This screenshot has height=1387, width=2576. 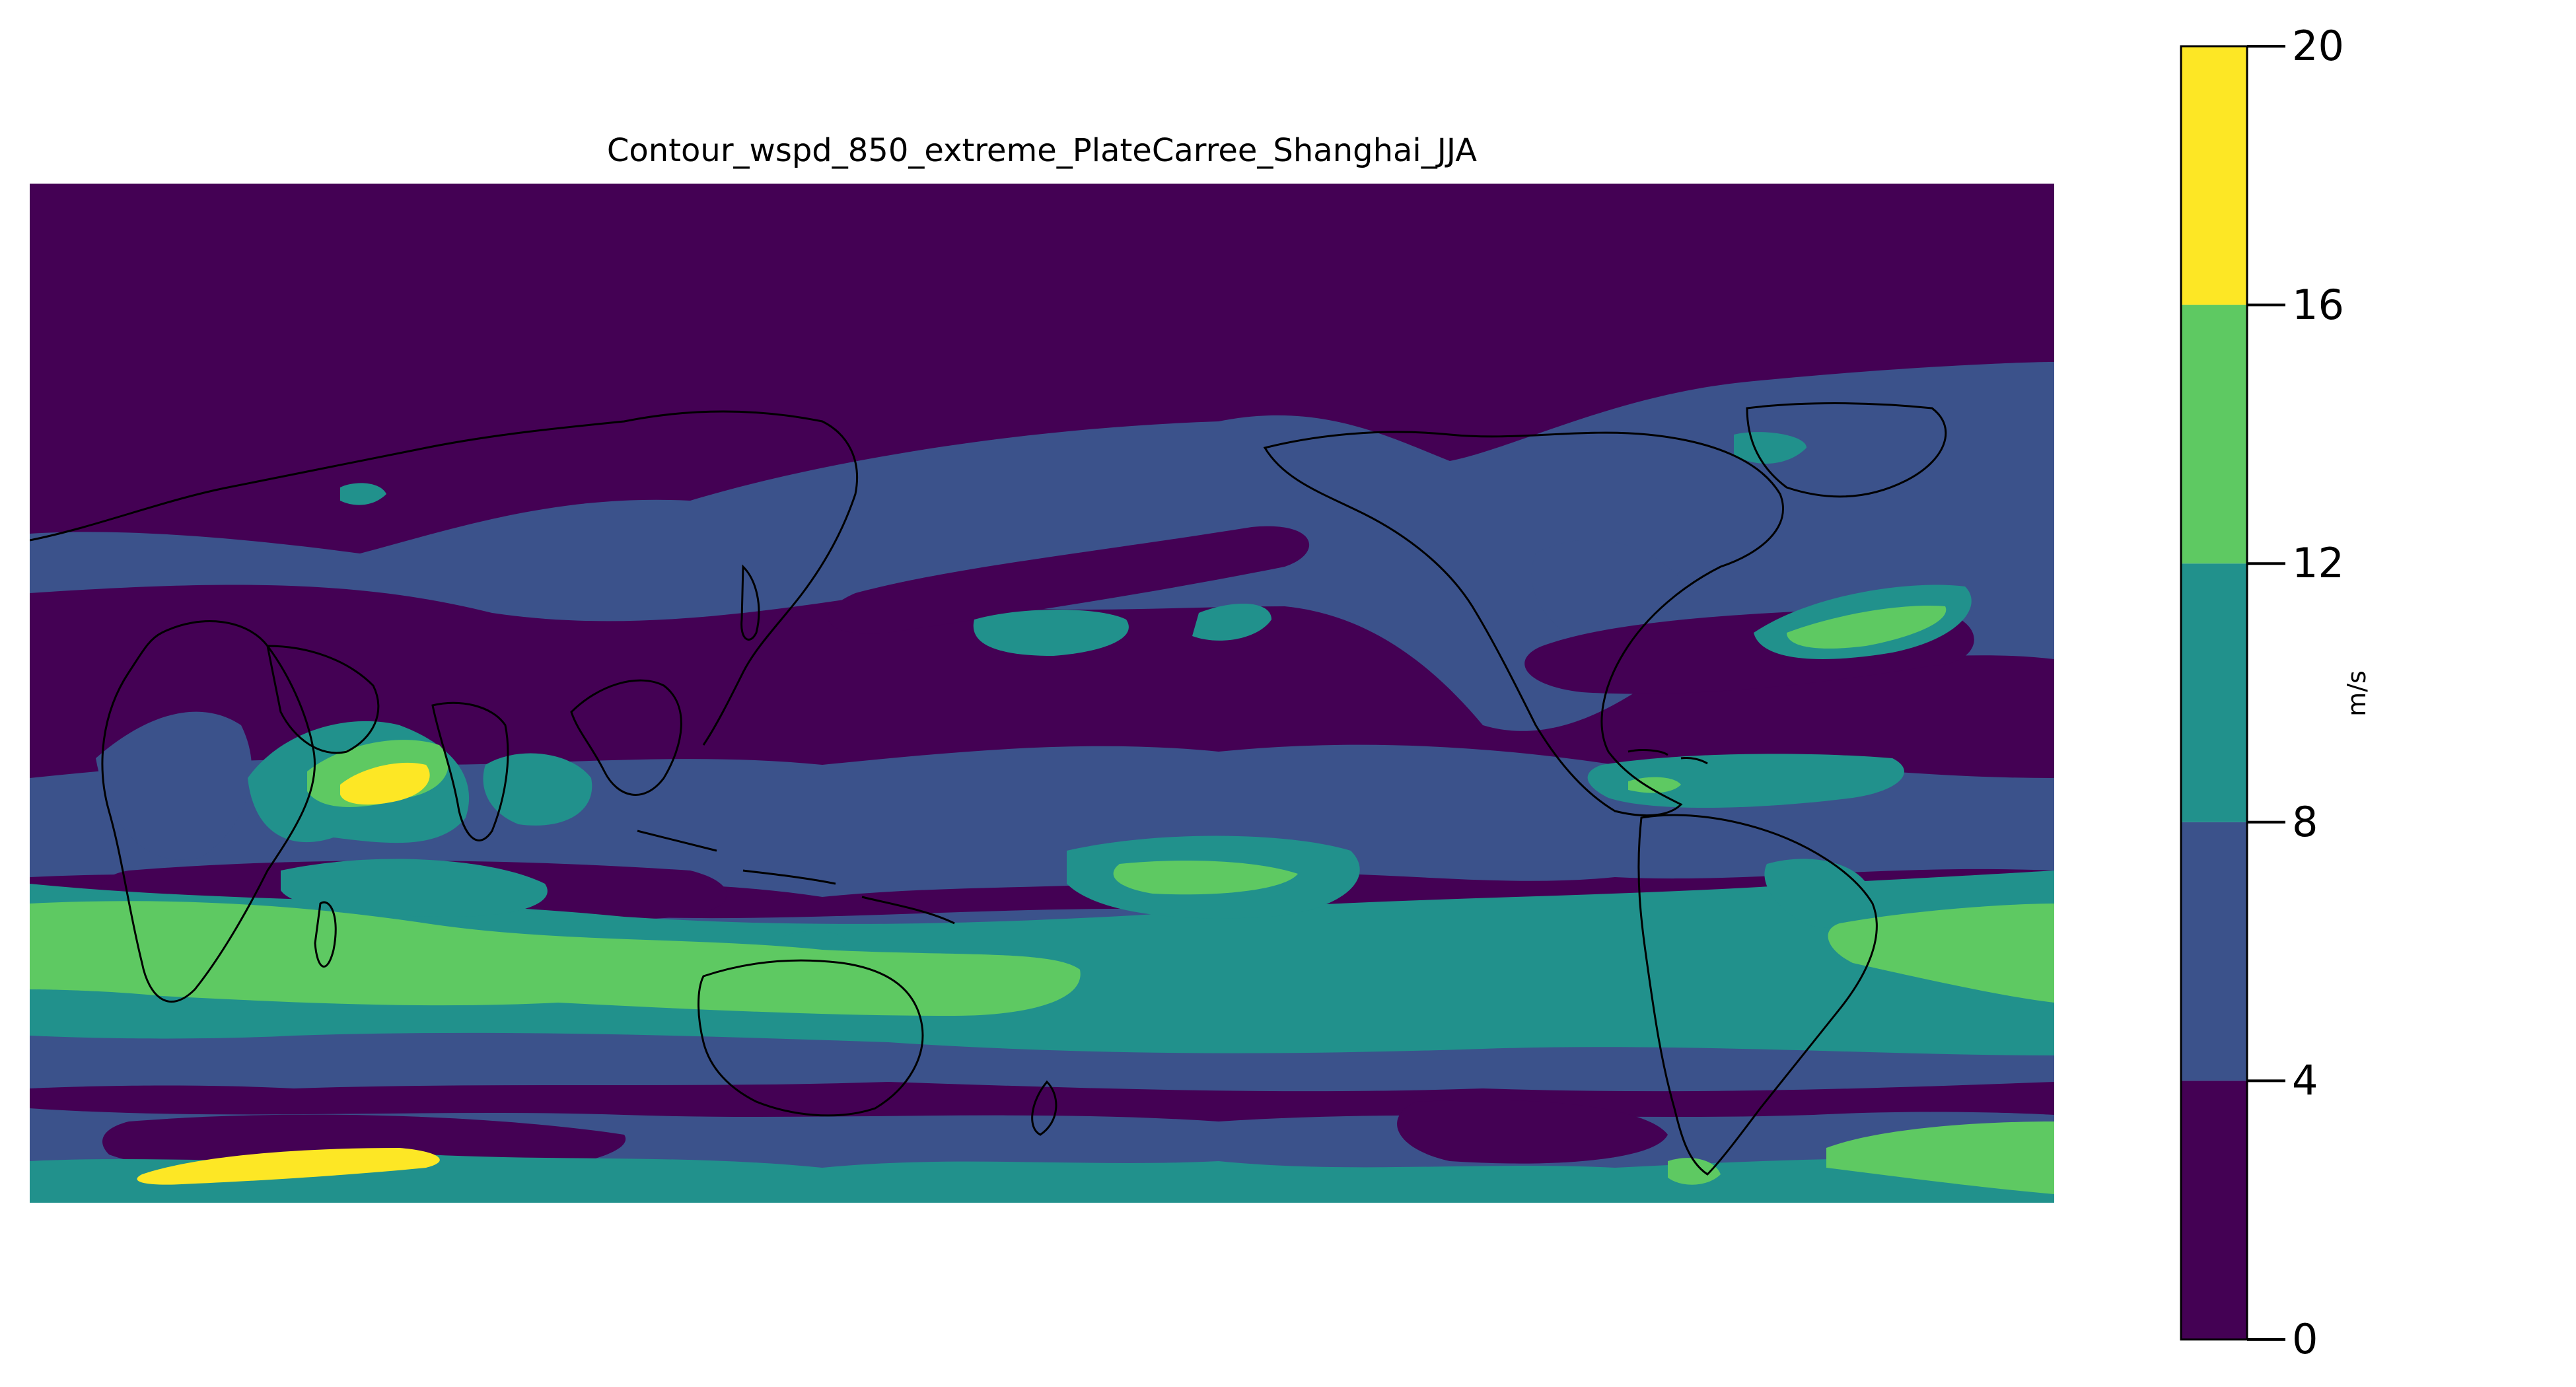 I want to click on colorbar-tick-label: 20, so click(x=2318, y=46).